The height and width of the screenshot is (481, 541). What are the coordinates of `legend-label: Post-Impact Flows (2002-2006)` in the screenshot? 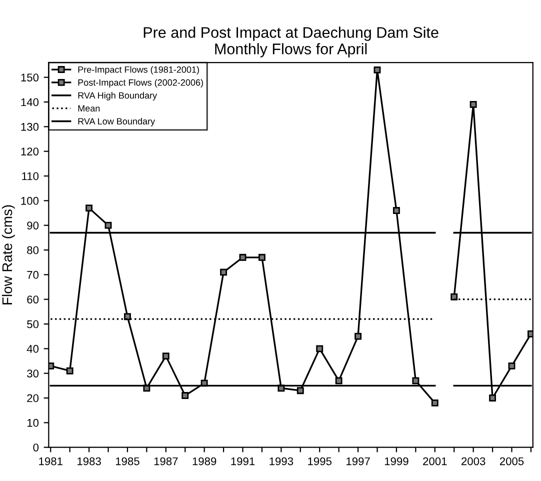 It's located at (140, 83).